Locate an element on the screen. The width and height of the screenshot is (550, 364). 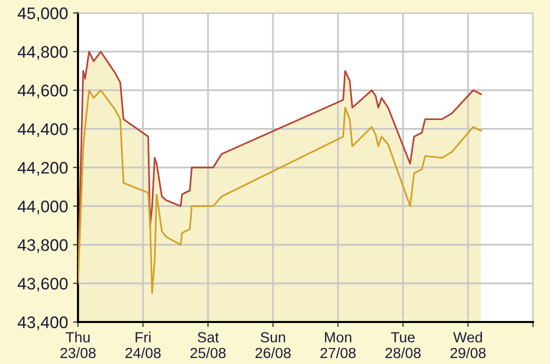
x-tick-label: Thu 23/08 is located at coordinates (78, 345).